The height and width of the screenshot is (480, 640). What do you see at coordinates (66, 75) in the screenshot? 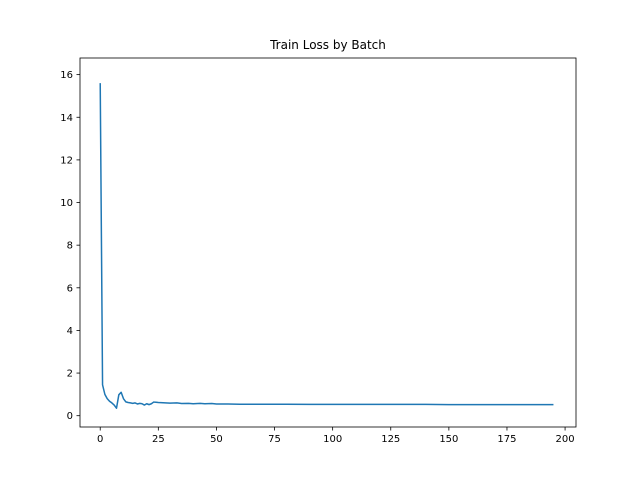
I see `y-tick-label: 16` at bounding box center [66, 75].